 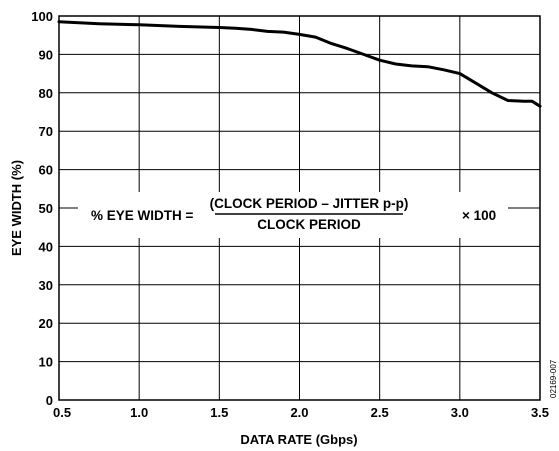 What do you see at coordinates (46, 362) in the screenshot?
I see `y-tick-label: 10` at bounding box center [46, 362].